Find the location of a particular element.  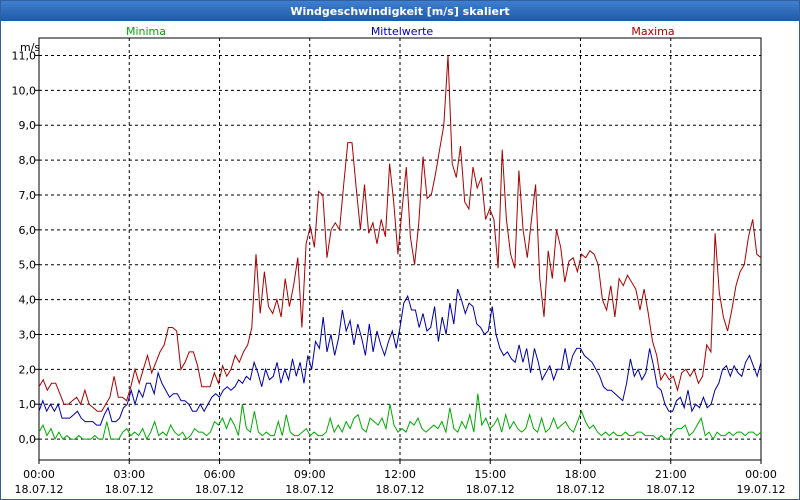

x-tick-time: 12:00 is located at coordinates (400, 474).